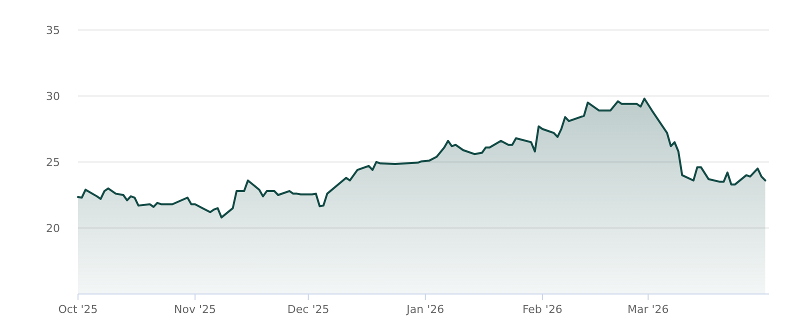 The image size is (800, 324). I want to click on y-tick-label: 20, so click(53, 228).